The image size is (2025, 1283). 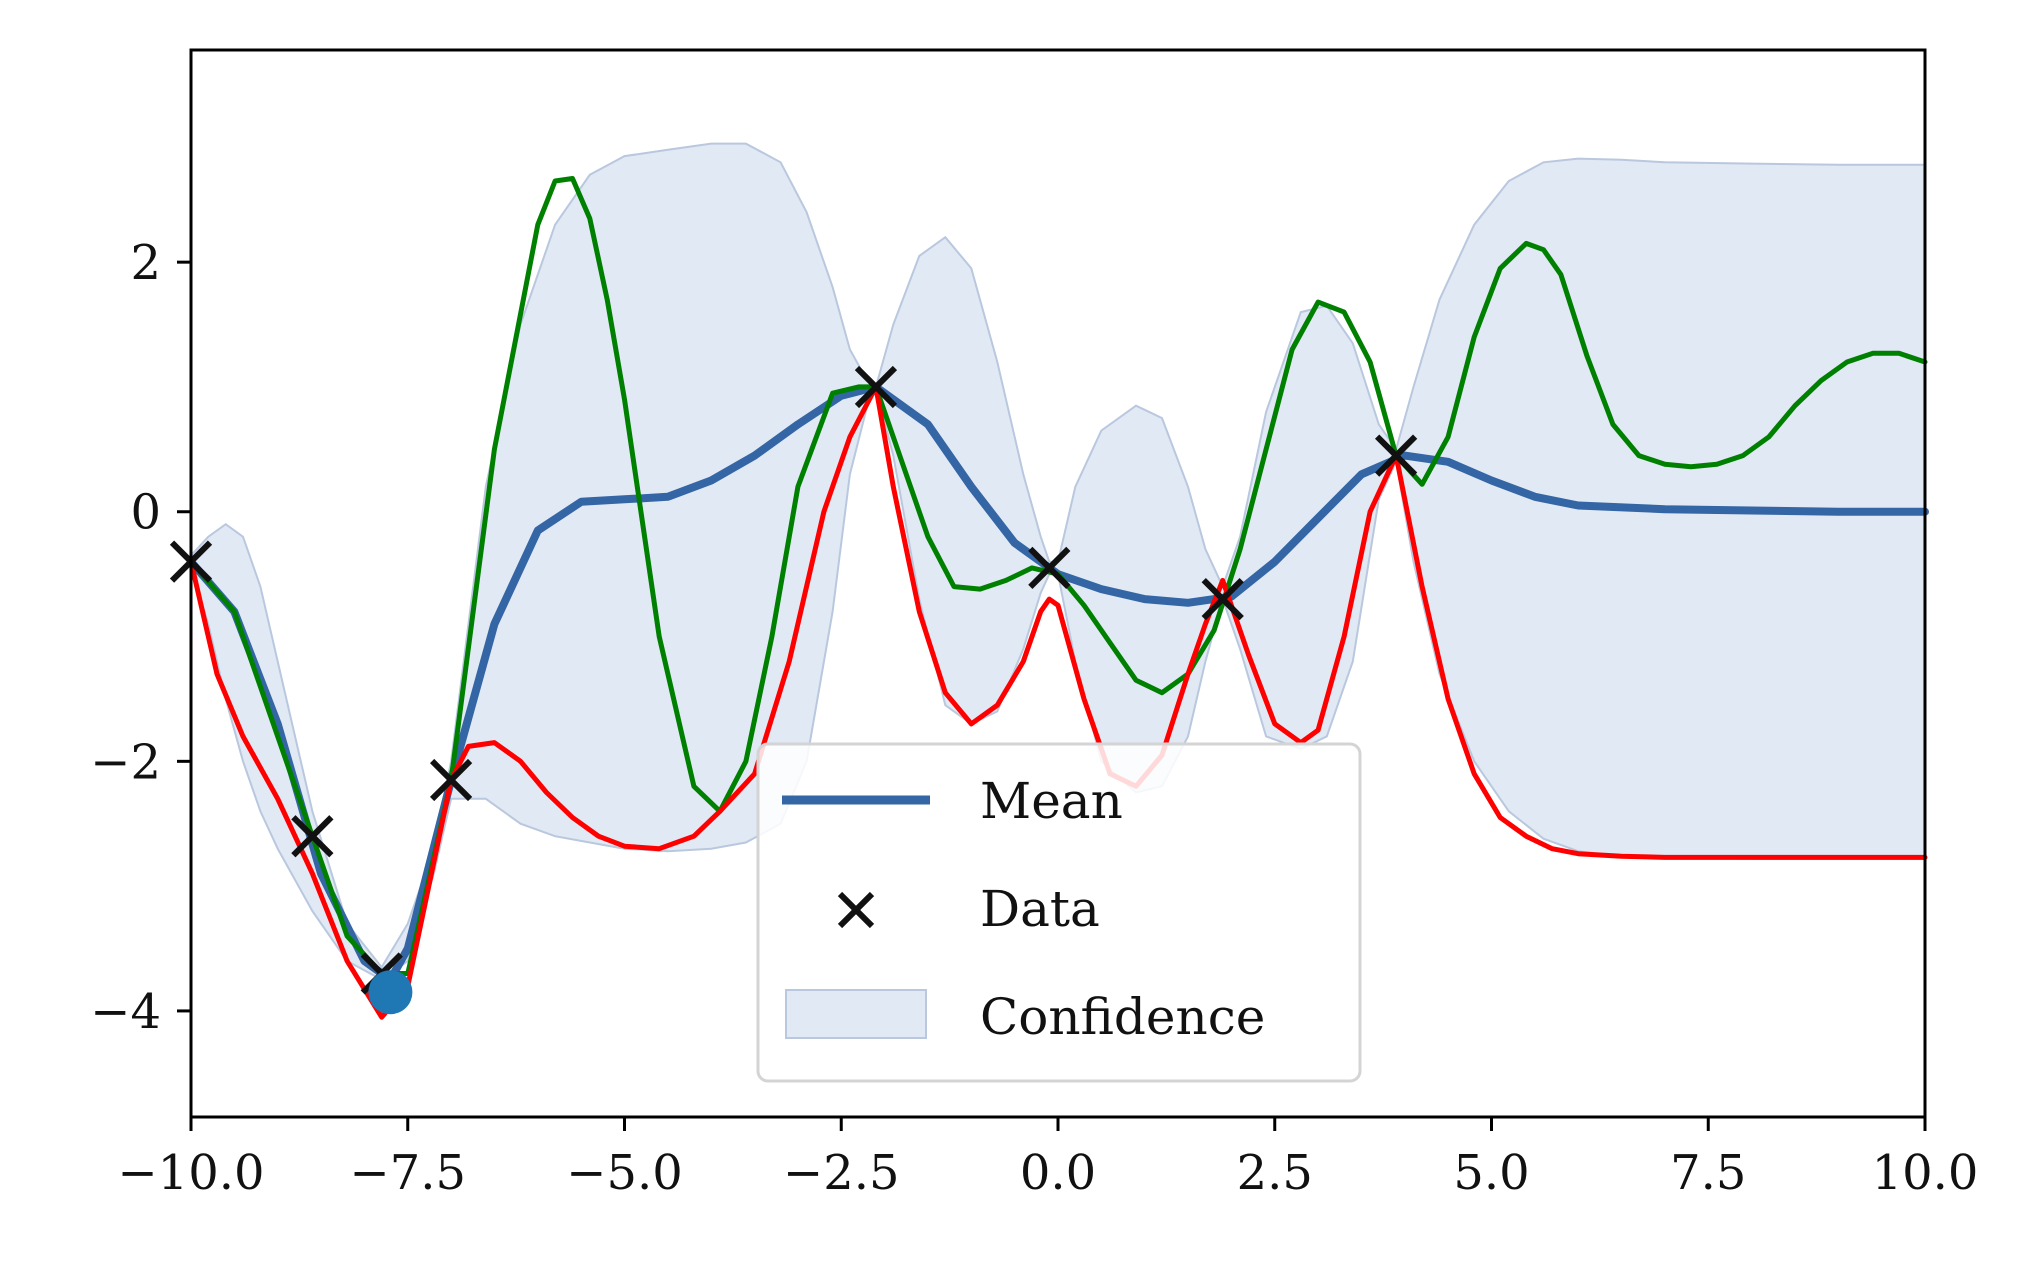 What do you see at coordinates (1122, 1017) in the screenshot?
I see `legend-confidence-label: Confidence` at bounding box center [1122, 1017].